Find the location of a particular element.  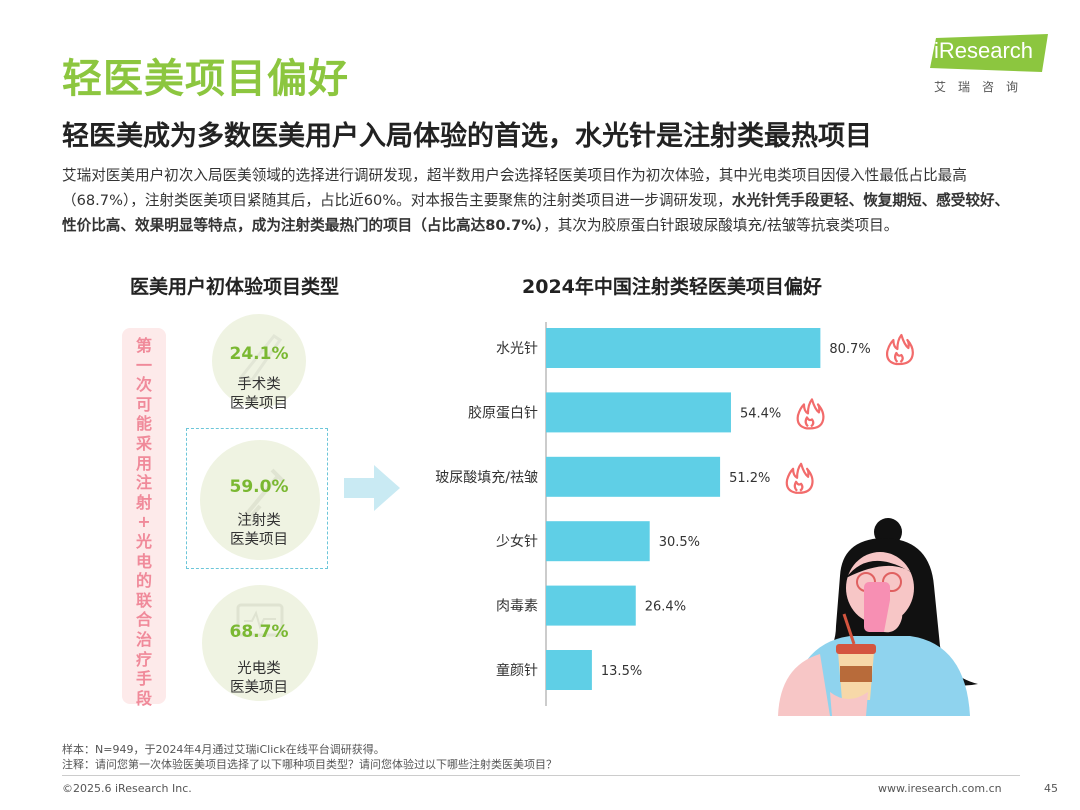

surgery-label-line2: 医美项目 is located at coordinates (259, 404).